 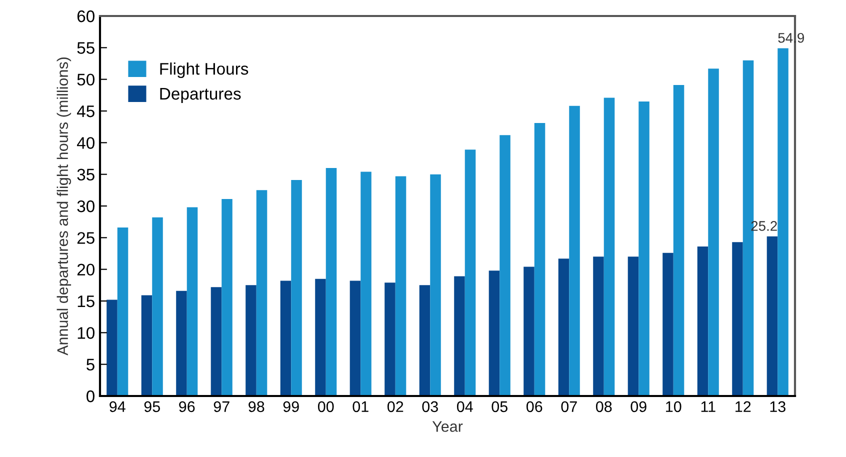 What do you see at coordinates (85, 16) in the screenshot?
I see `y-tick-label: 60` at bounding box center [85, 16].